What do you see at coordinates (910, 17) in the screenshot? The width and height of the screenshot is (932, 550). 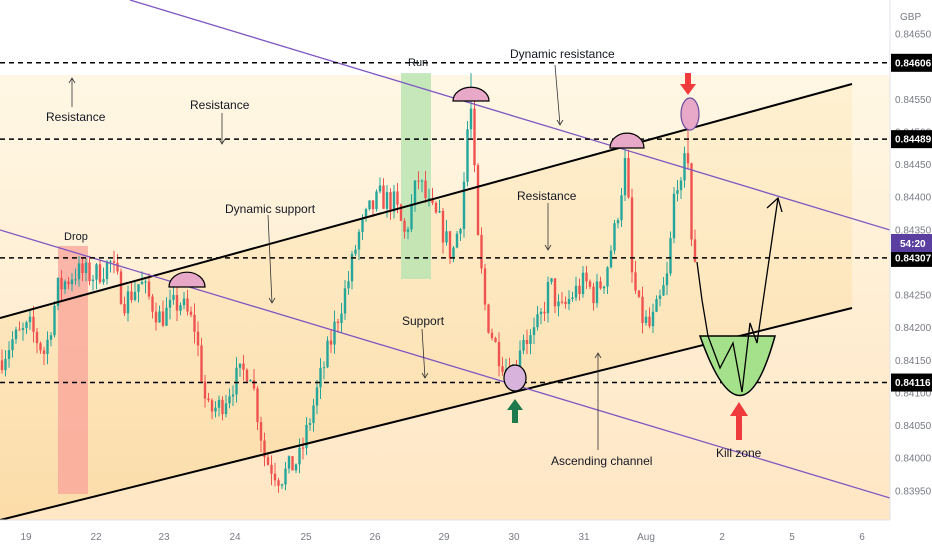 I see `currency-label: GBP` at bounding box center [910, 17].